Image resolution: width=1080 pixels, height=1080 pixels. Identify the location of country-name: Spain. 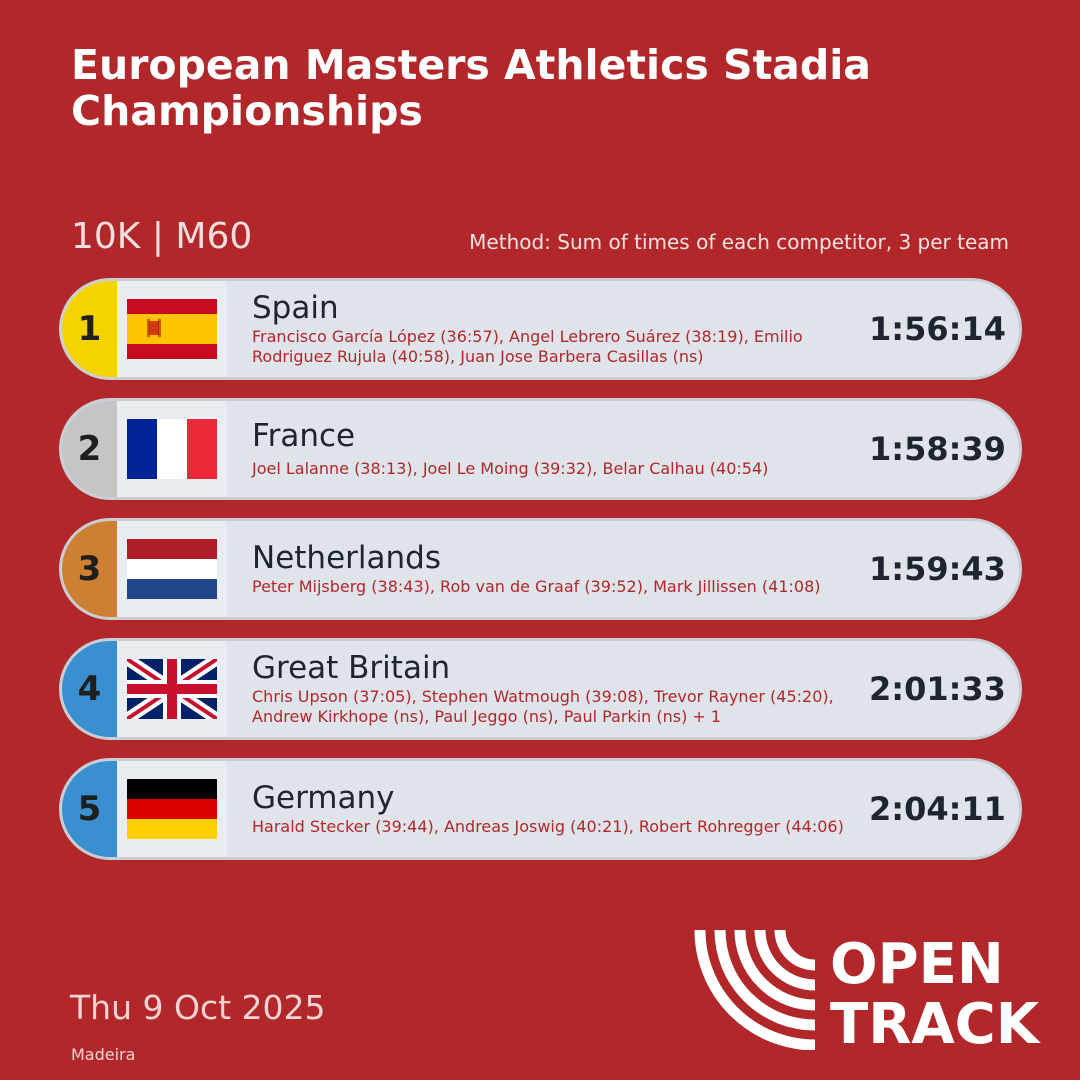
(295, 308).